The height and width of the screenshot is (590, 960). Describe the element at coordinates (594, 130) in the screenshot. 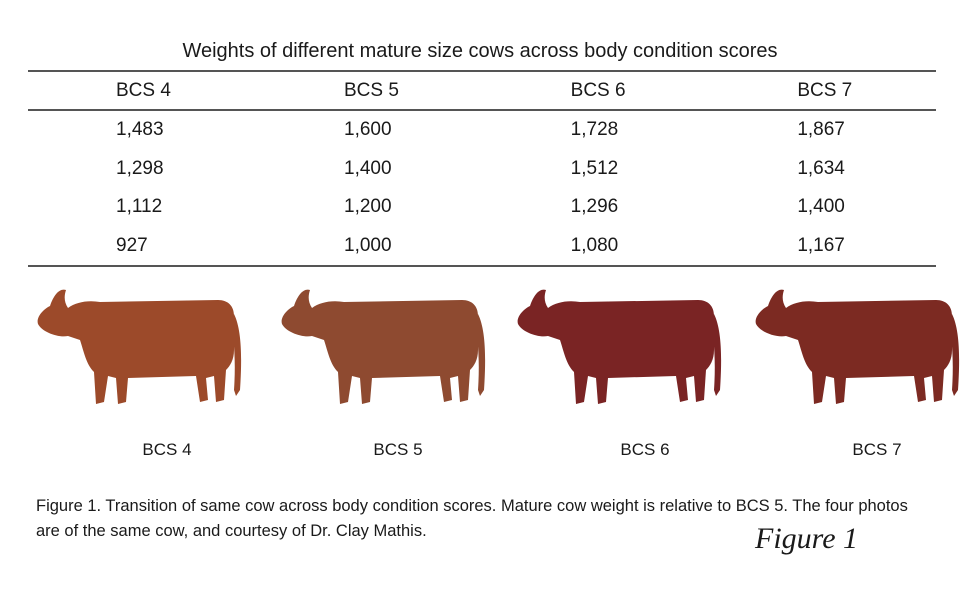

I see `cell: 1,728` at that location.